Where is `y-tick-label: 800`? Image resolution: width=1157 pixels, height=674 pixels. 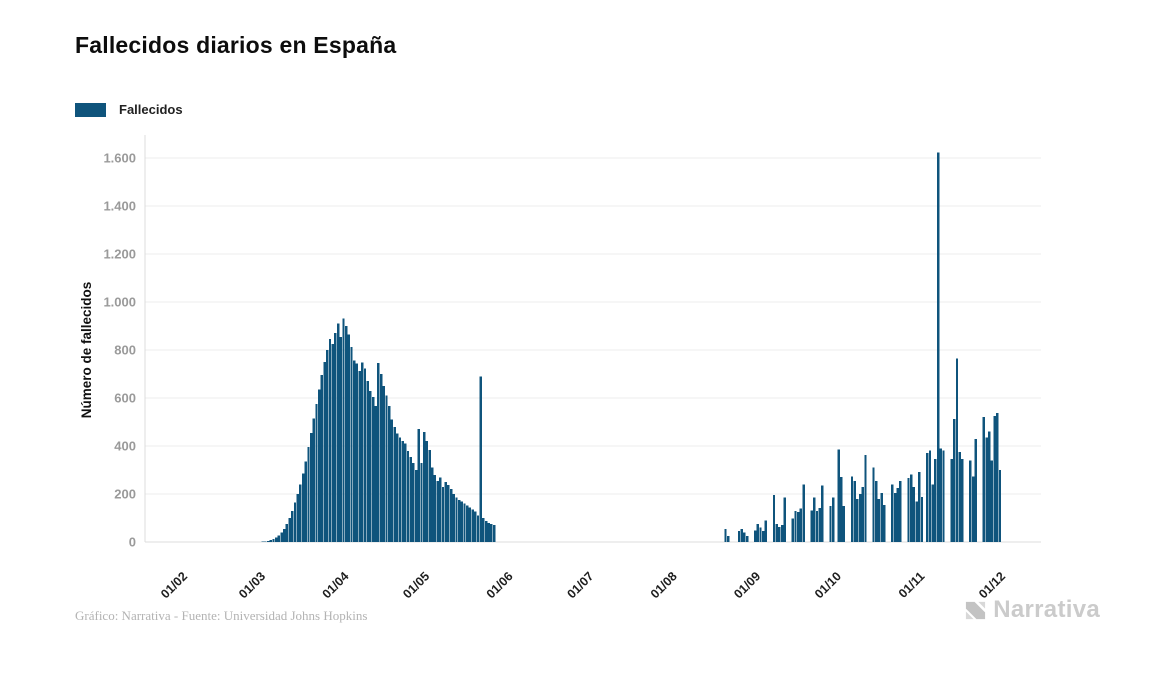 y-tick-label: 800 is located at coordinates (125, 350).